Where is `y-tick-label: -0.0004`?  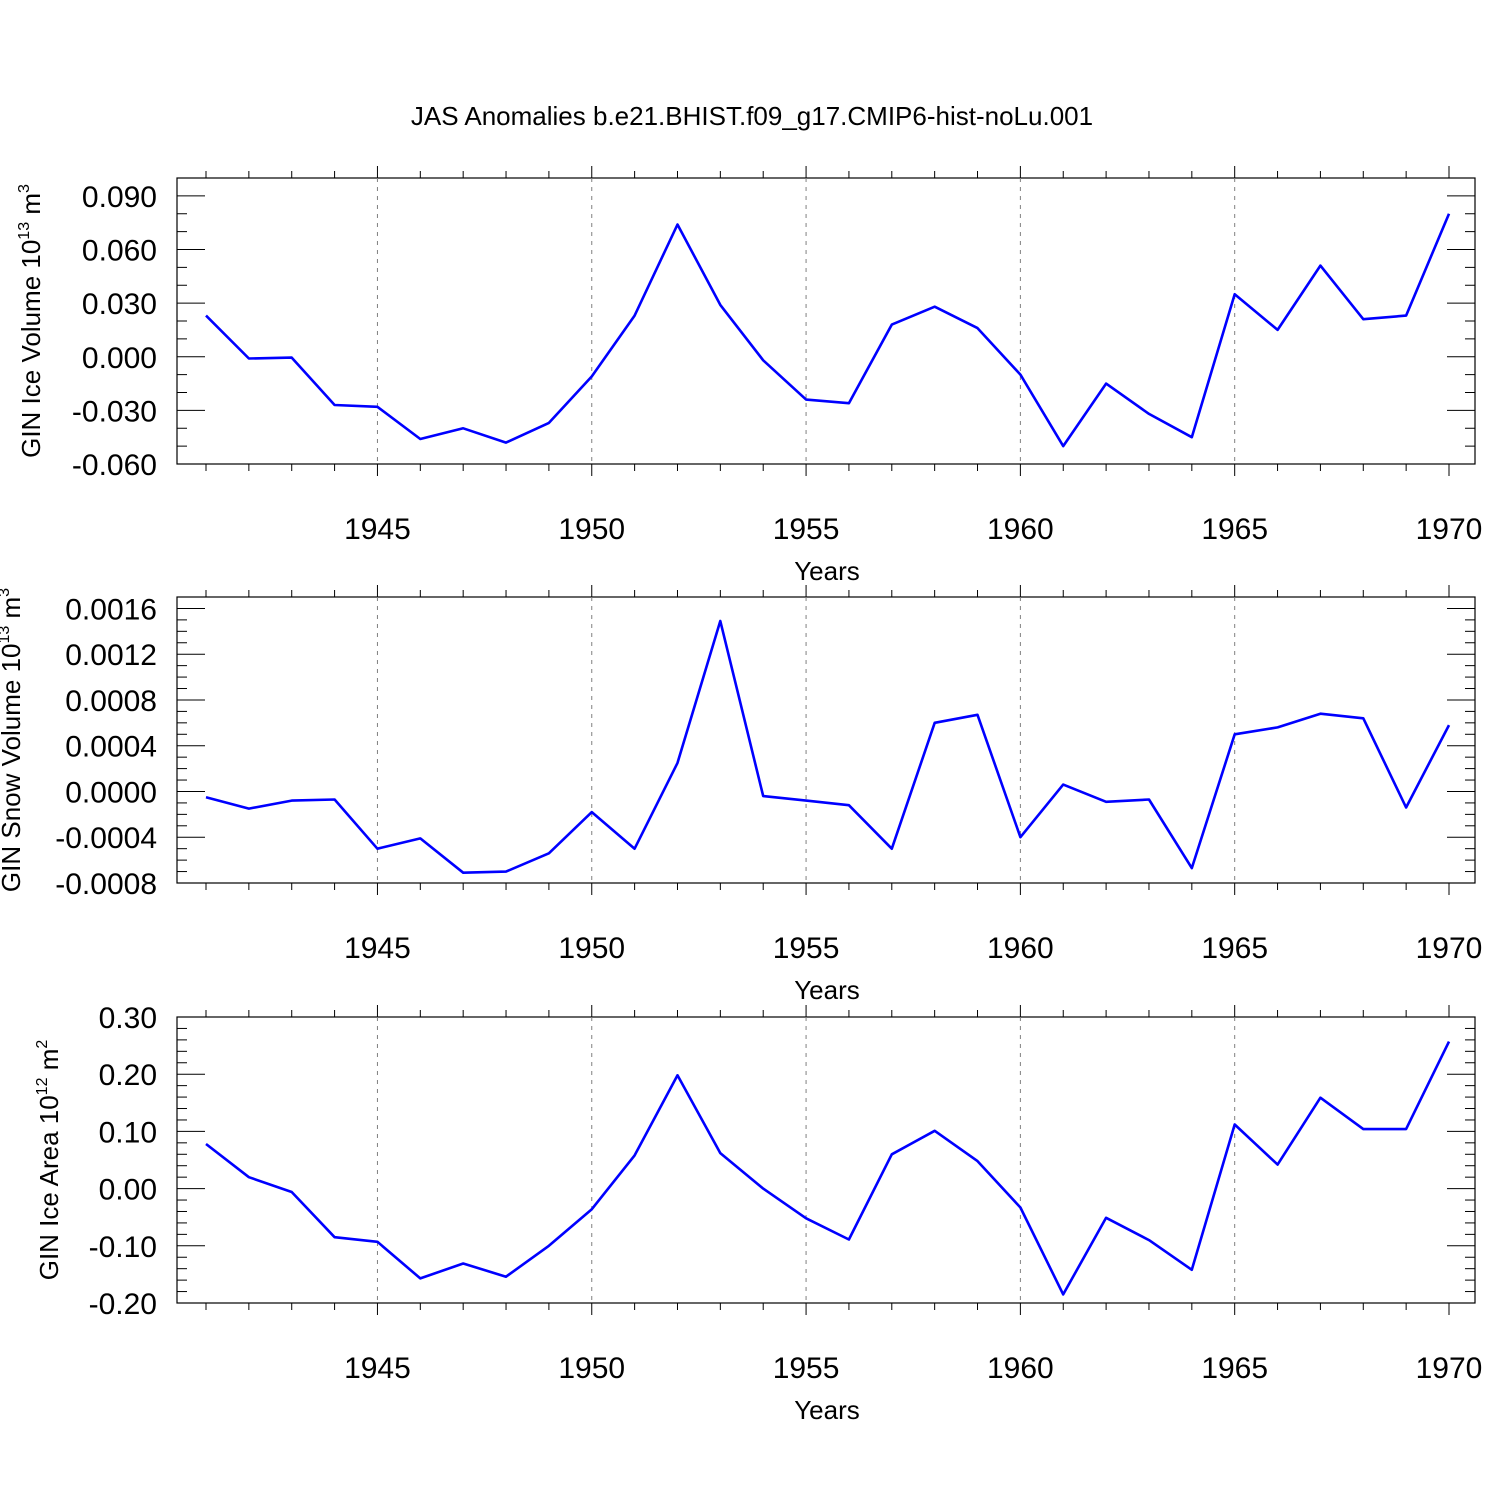
y-tick-label: -0.0004 is located at coordinates (106, 838).